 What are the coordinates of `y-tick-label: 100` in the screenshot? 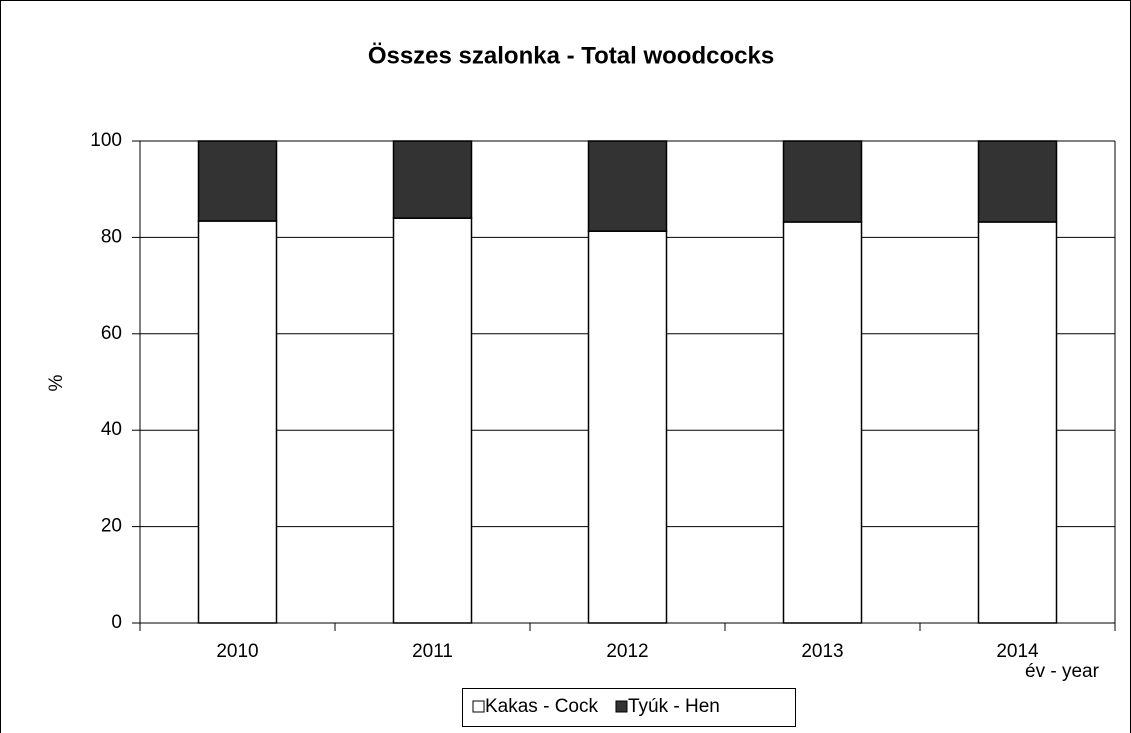 It's located at (106, 140).